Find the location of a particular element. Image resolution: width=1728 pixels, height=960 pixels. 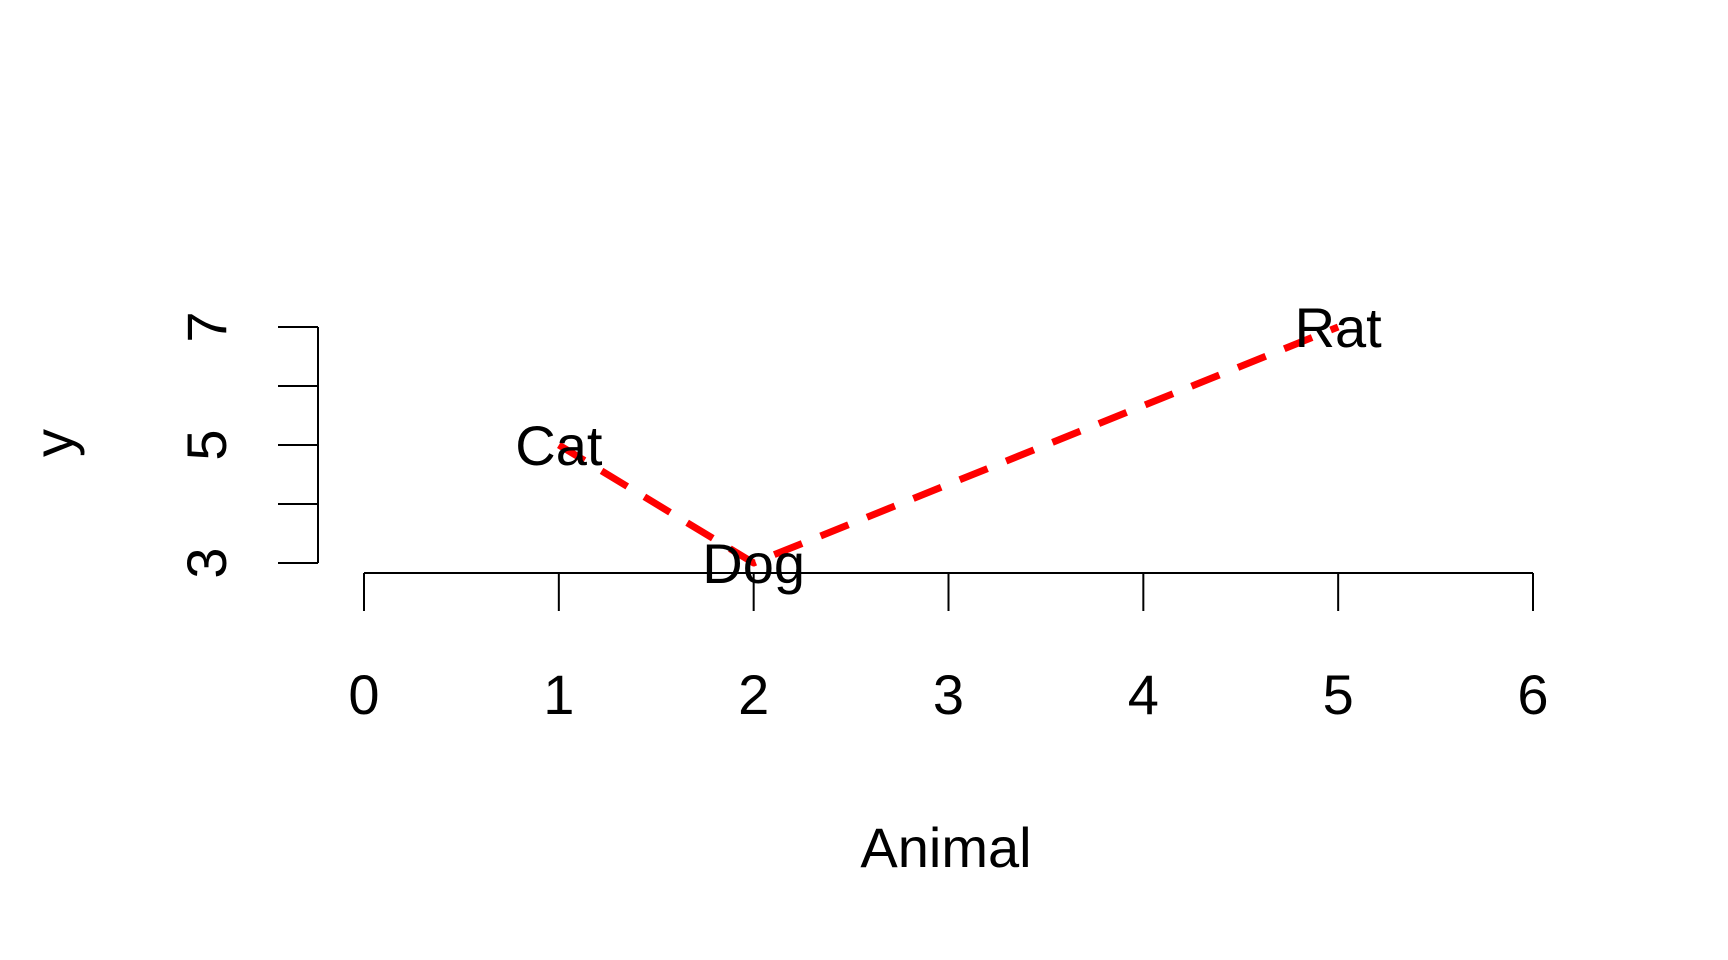

y-tick-label: 3 is located at coordinates (206, 562).